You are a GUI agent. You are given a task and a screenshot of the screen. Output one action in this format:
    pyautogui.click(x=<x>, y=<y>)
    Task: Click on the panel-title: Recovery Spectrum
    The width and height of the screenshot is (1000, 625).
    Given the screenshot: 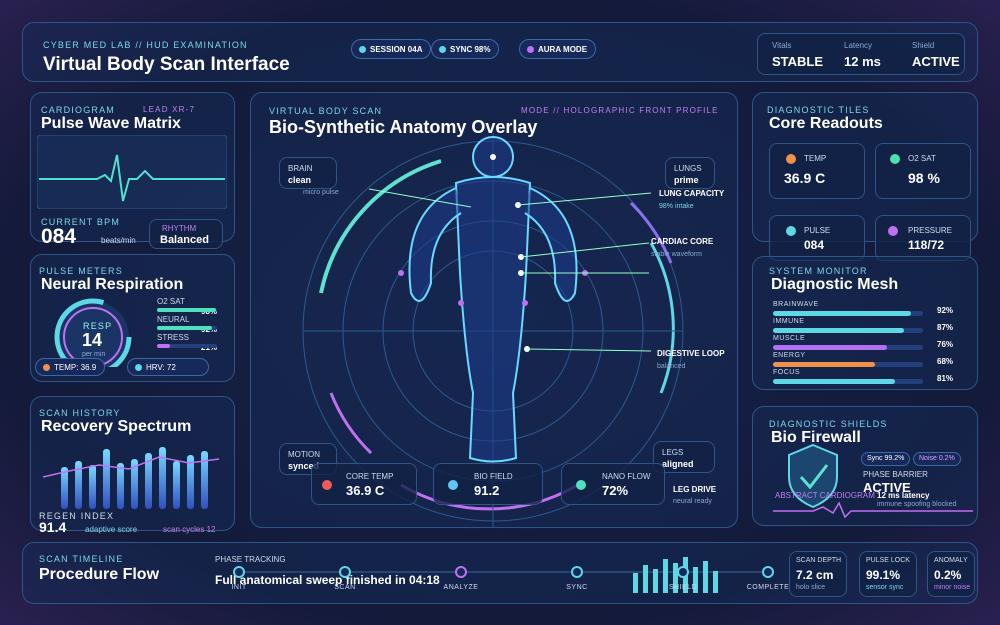 What is the action you would take?
    pyautogui.click(x=116, y=426)
    